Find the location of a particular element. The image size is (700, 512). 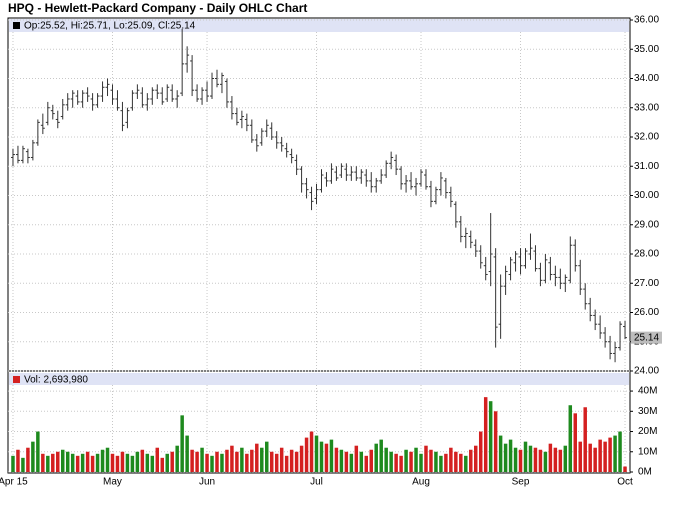

y-tick-label: 30.00 is located at coordinates (646, 195).